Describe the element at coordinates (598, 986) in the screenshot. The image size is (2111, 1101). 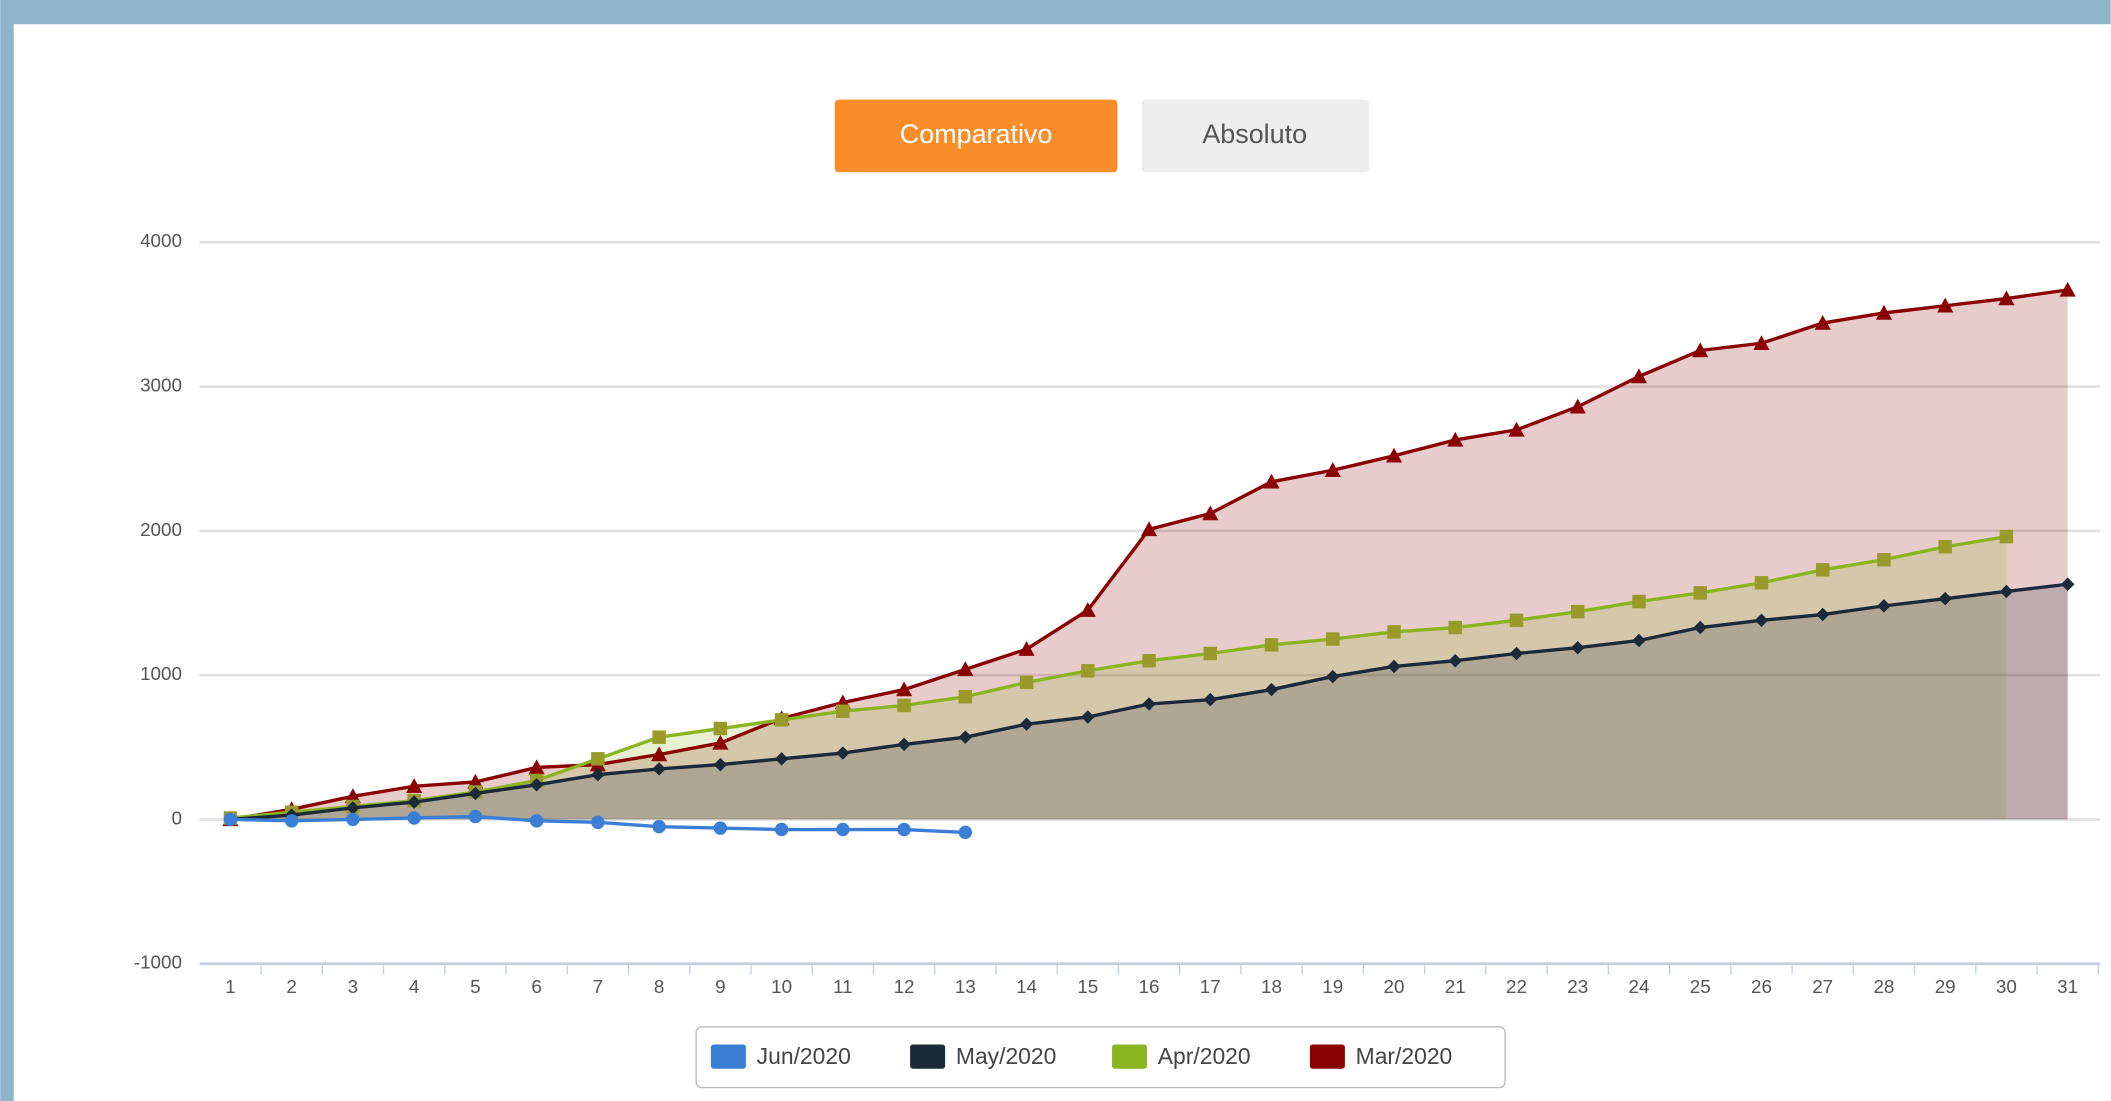
I see `x-tick-label: 7` at that location.